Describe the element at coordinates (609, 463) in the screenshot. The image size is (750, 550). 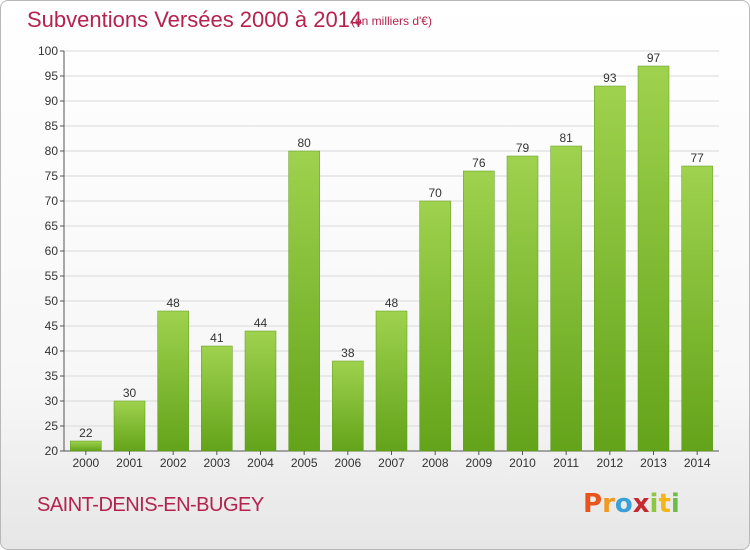
I see `x-tick-label-2012: 2012` at that location.